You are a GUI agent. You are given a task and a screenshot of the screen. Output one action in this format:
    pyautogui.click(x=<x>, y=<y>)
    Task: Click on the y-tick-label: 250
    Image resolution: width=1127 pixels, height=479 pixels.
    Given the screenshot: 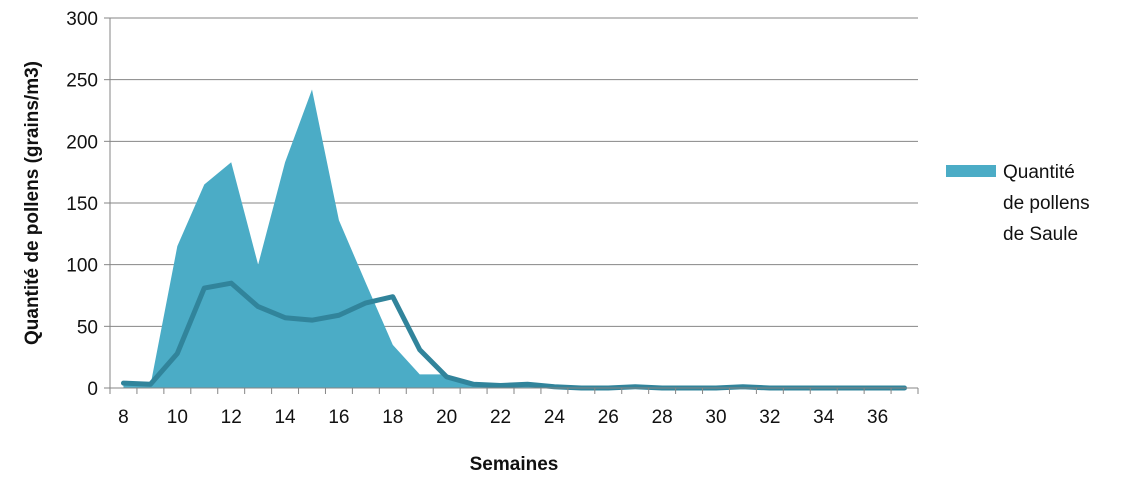 What is the action you would take?
    pyautogui.click(x=82, y=81)
    